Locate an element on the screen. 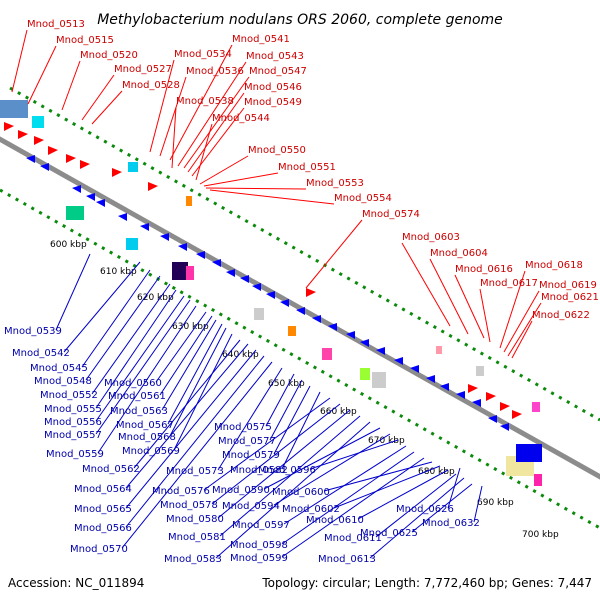 The image size is (600, 600). label-mnod-0557: Mnod_0557 is located at coordinates (73, 435).